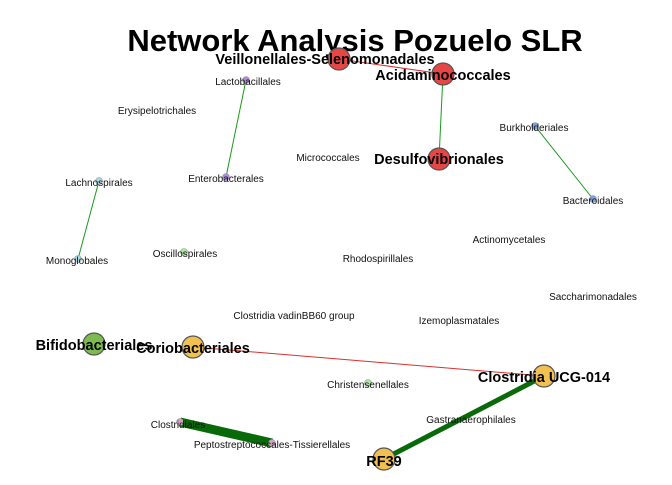 The width and height of the screenshot is (672, 485). What do you see at coordinates (593, 199) in the screenshot?
I see `node-bacteroidales` at bounding box center [593, 199].